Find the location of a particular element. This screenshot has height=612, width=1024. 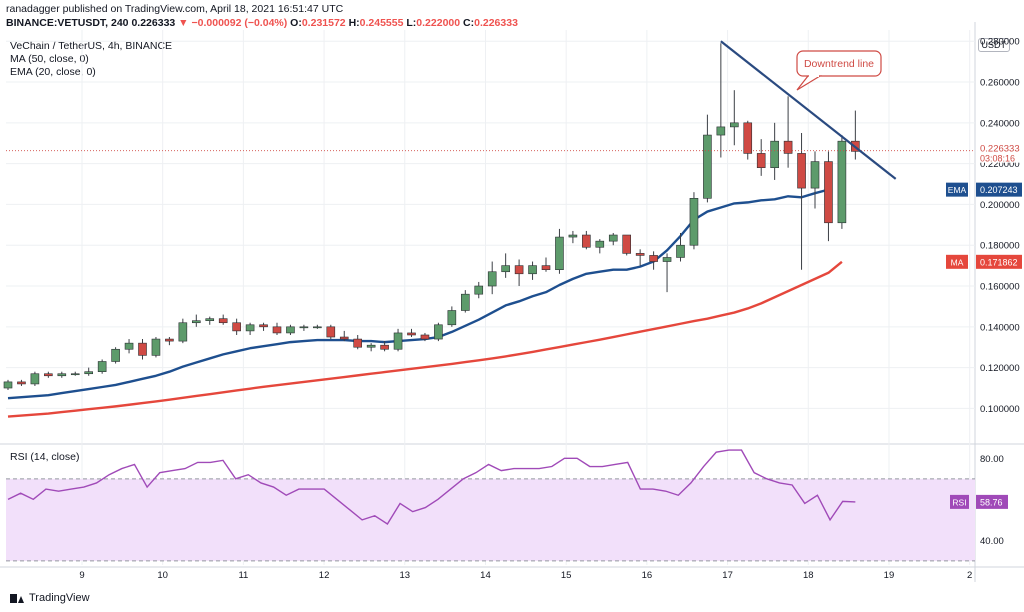

price-tick-label: 0.240000 is located at coordinates (1000, 123).